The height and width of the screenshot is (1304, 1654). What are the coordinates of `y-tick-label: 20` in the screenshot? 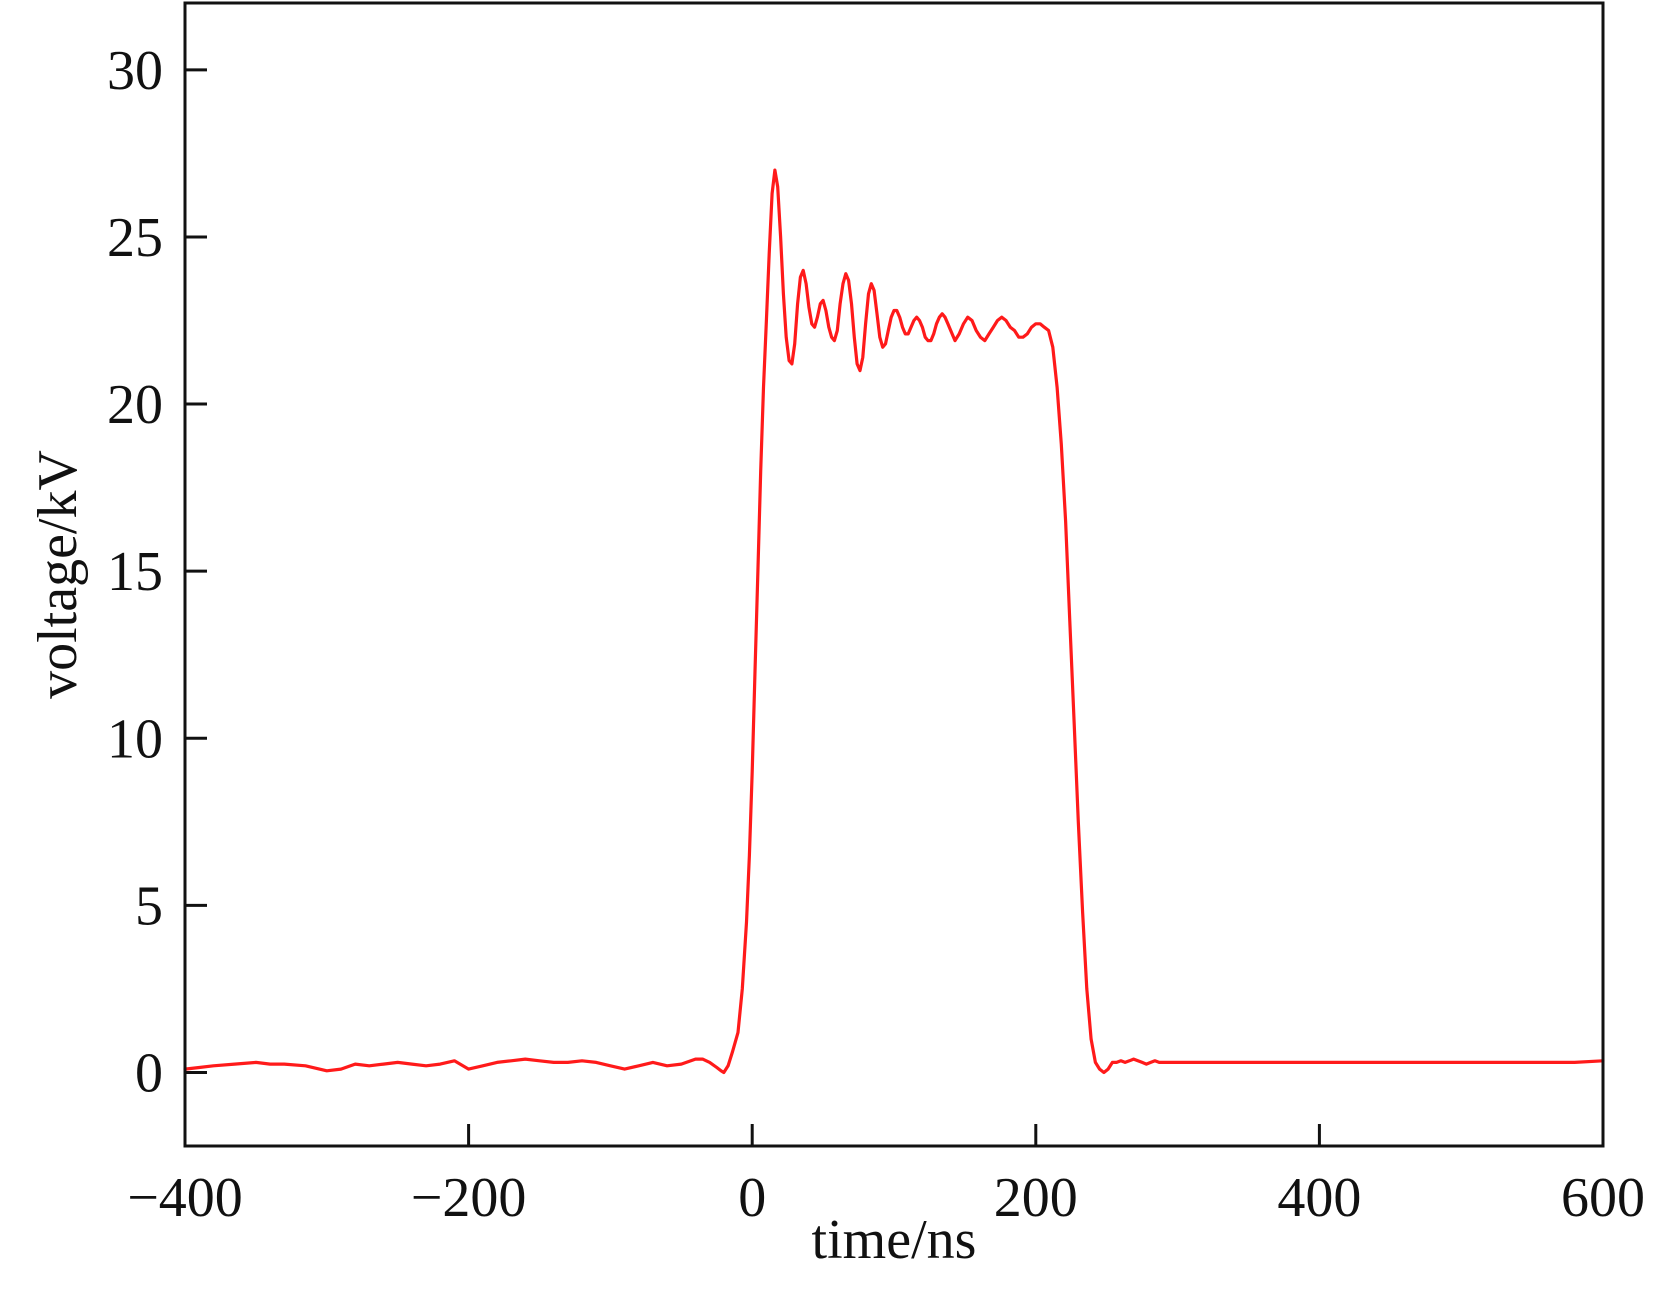 It's located at (135, 405).